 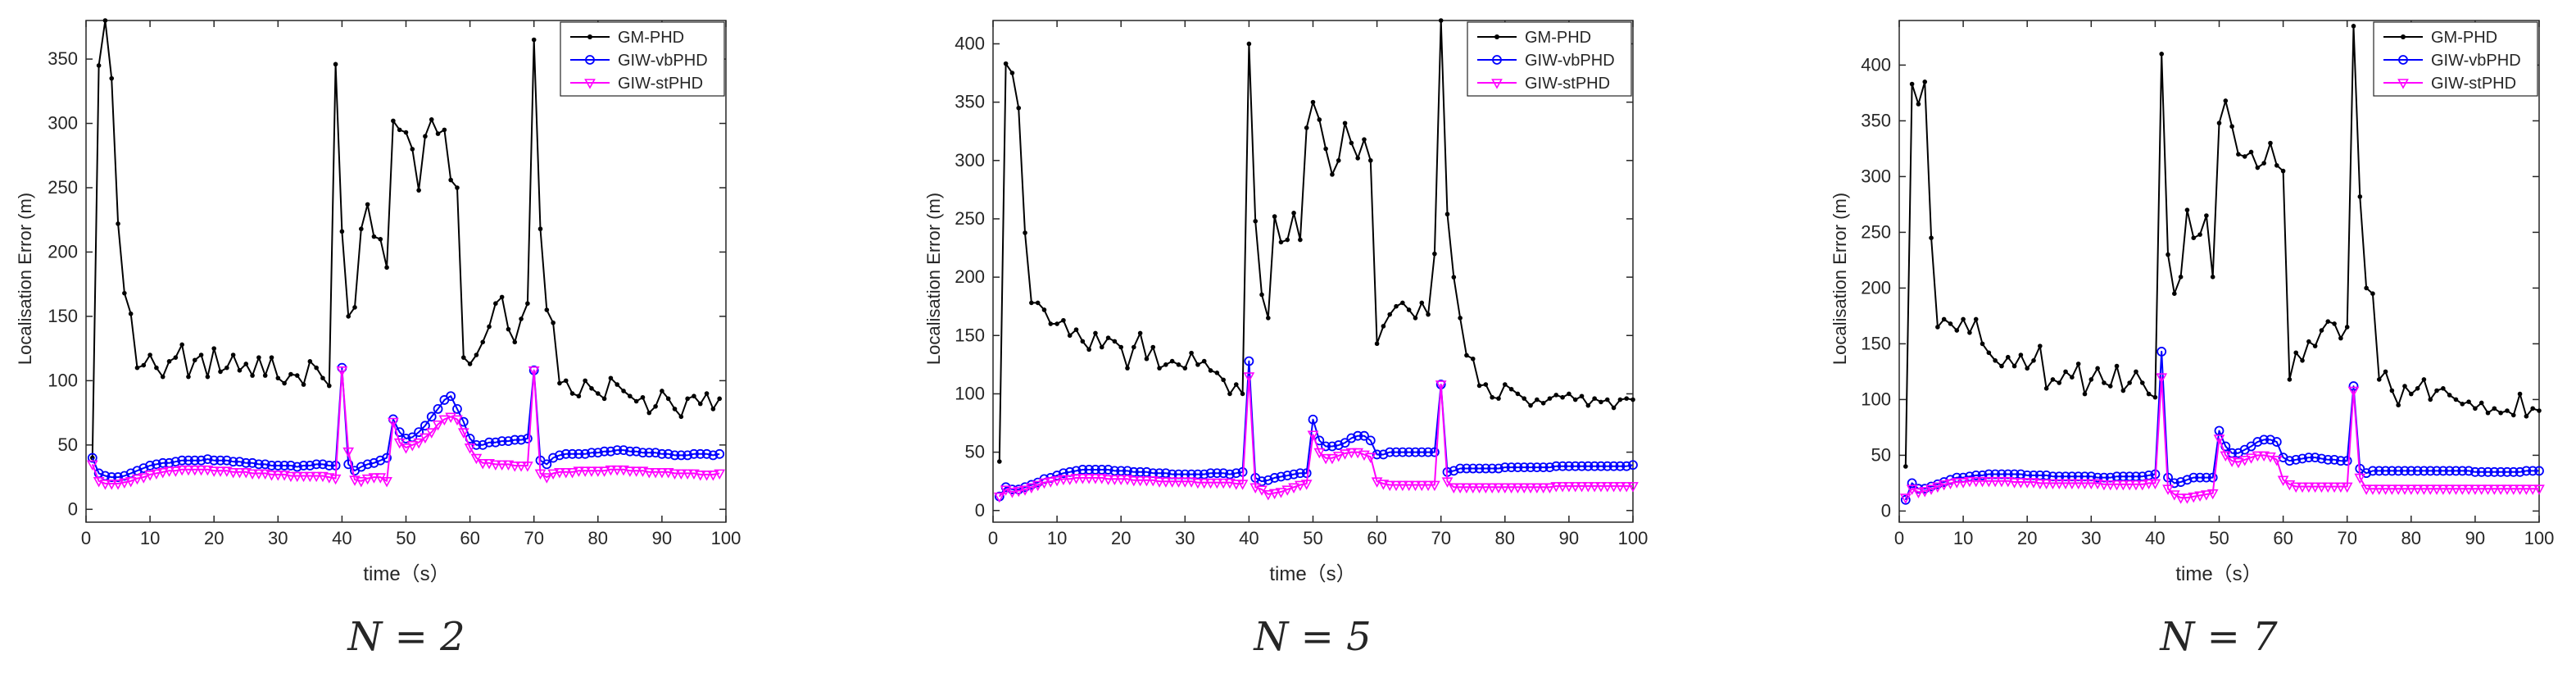 I want to click on x-tick-label: 0, so click(x=1899, y=538).